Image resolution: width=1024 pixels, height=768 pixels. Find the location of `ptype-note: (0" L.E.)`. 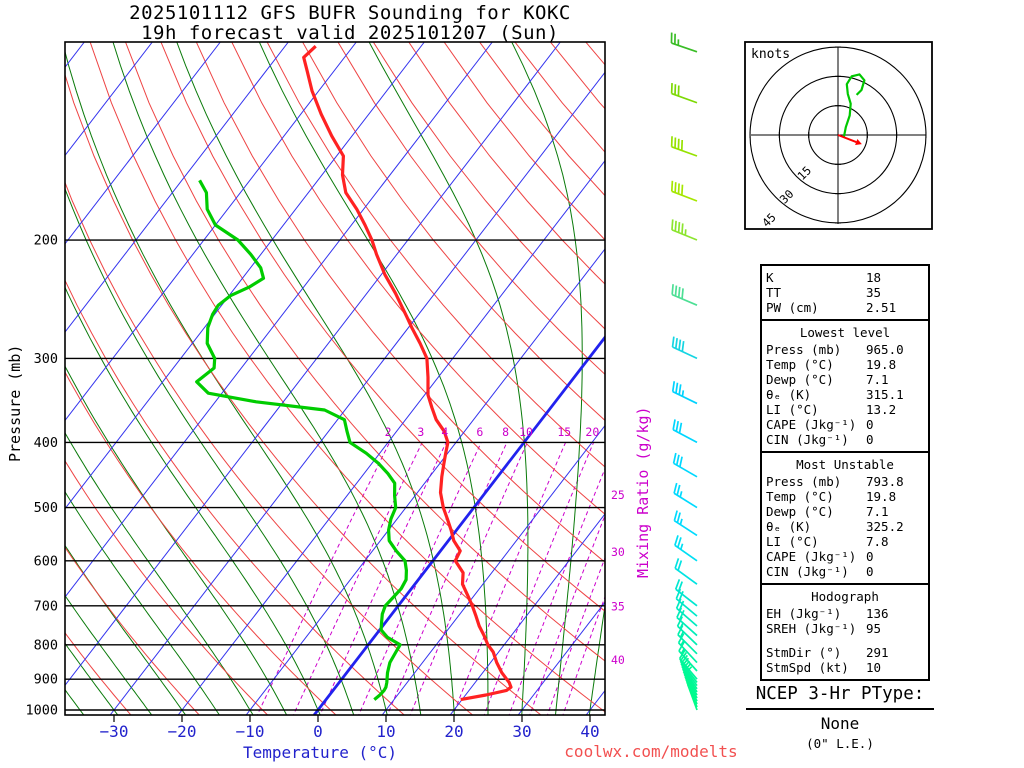

ptype-note: (0" L.E.) is located at coordinates (840, 743).